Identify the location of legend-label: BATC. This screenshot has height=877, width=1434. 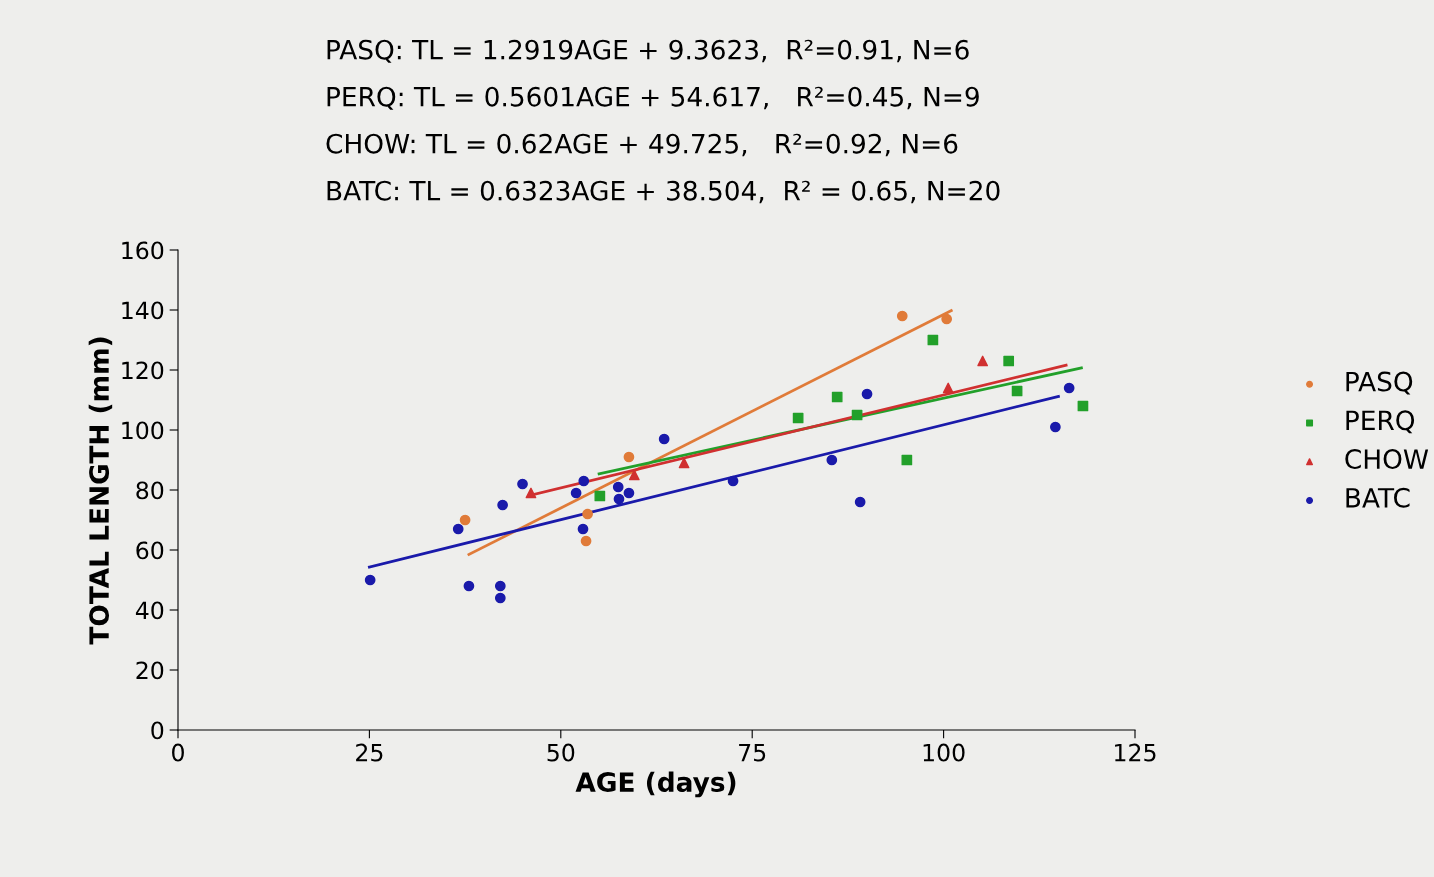
(1378, 497).